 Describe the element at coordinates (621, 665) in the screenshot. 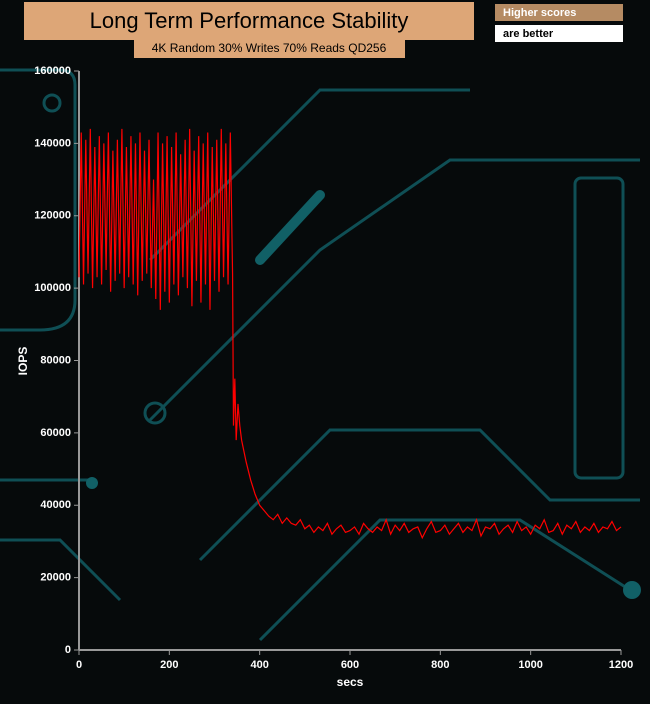

I see `x-tick-label: 1200` at that location.